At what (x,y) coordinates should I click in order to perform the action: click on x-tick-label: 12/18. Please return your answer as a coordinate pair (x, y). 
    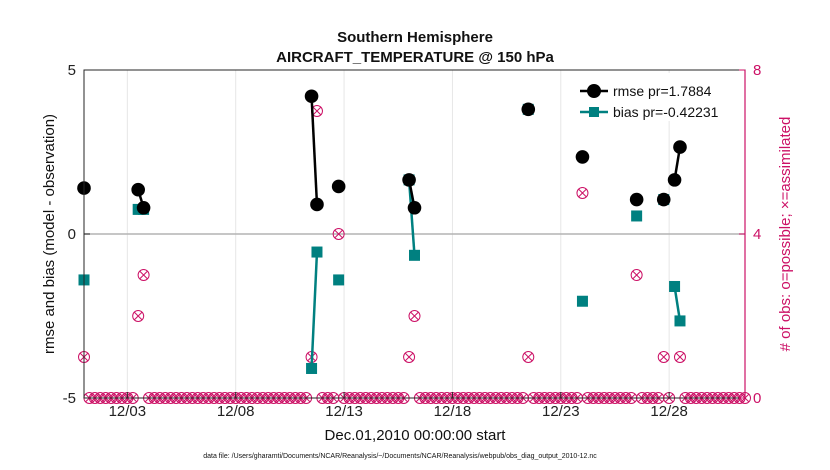
    Looking at the image, I should click on (453, 411).